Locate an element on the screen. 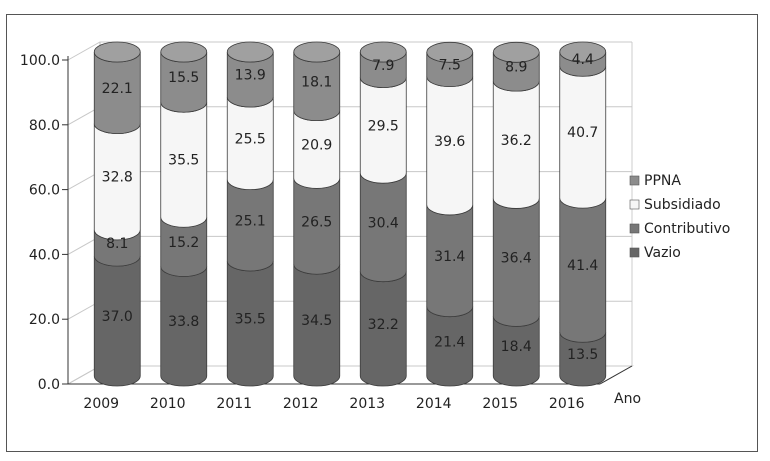  bar-group-2015 is located at coordinates (516, 214).